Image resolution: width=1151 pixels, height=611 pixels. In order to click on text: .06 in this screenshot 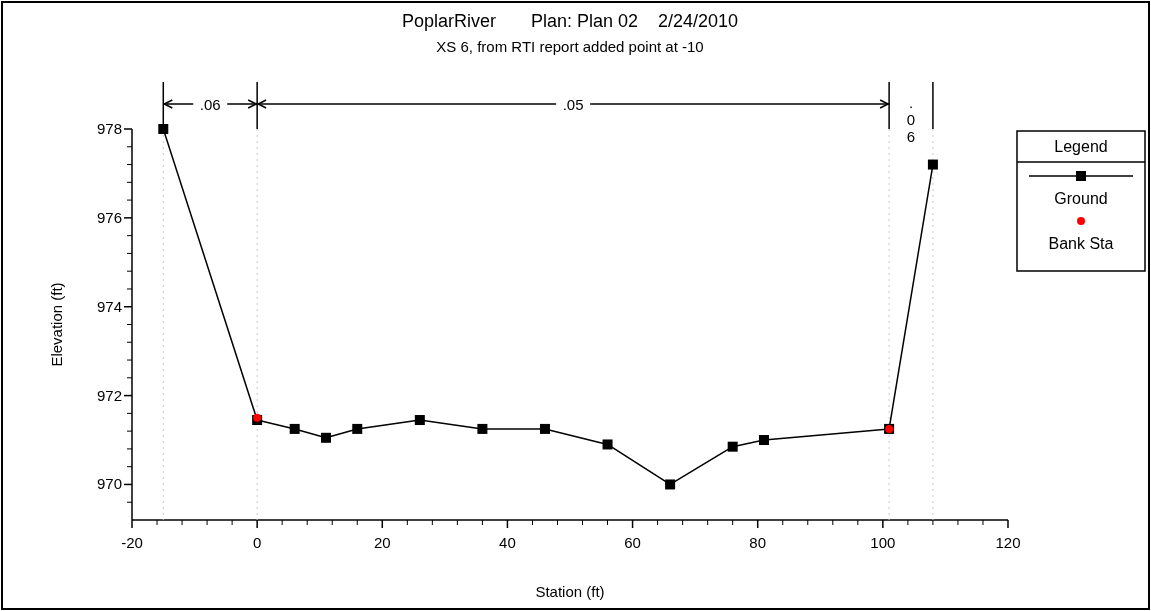, I will do `click(210, 104)`.